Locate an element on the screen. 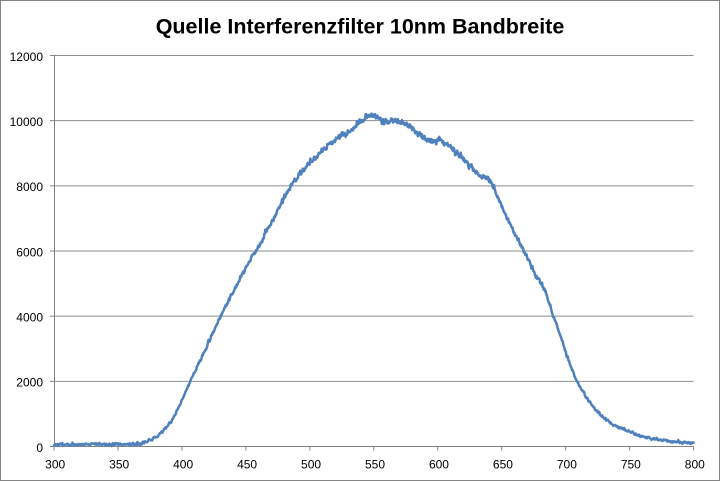 This screenshot has width=720, height=481. svg-text: 0 is located at coordinates (39, 448).